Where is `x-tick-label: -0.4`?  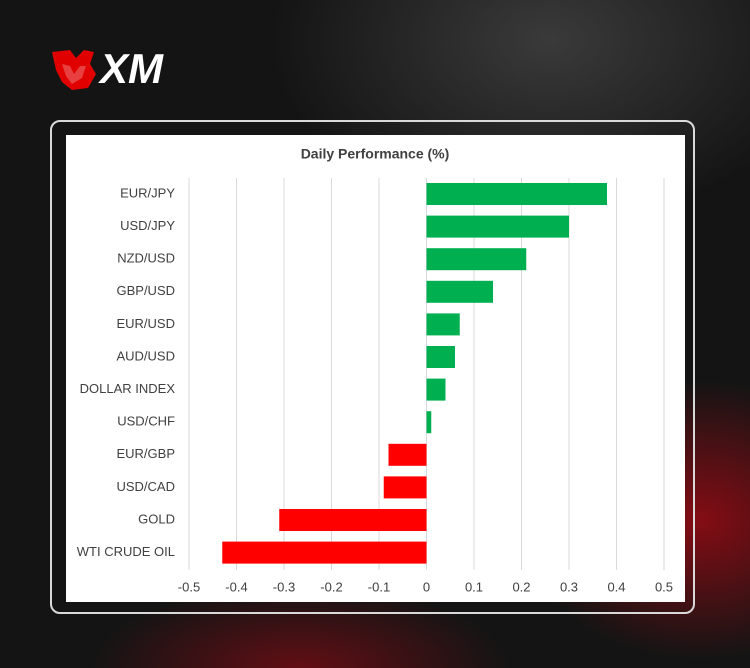
x-tick-label: -0.4 is located at coordinates (236, 586).